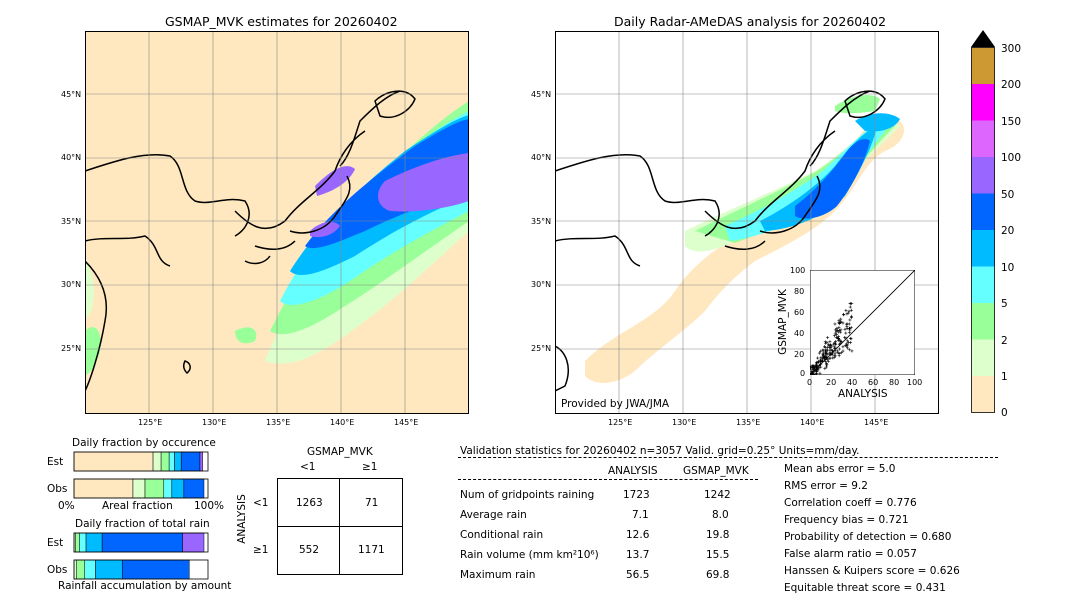 Image resolution: width=1080 pixels, height=612 pixels. I want to click on colorbar-label-10: 10, so click(1008, 268).